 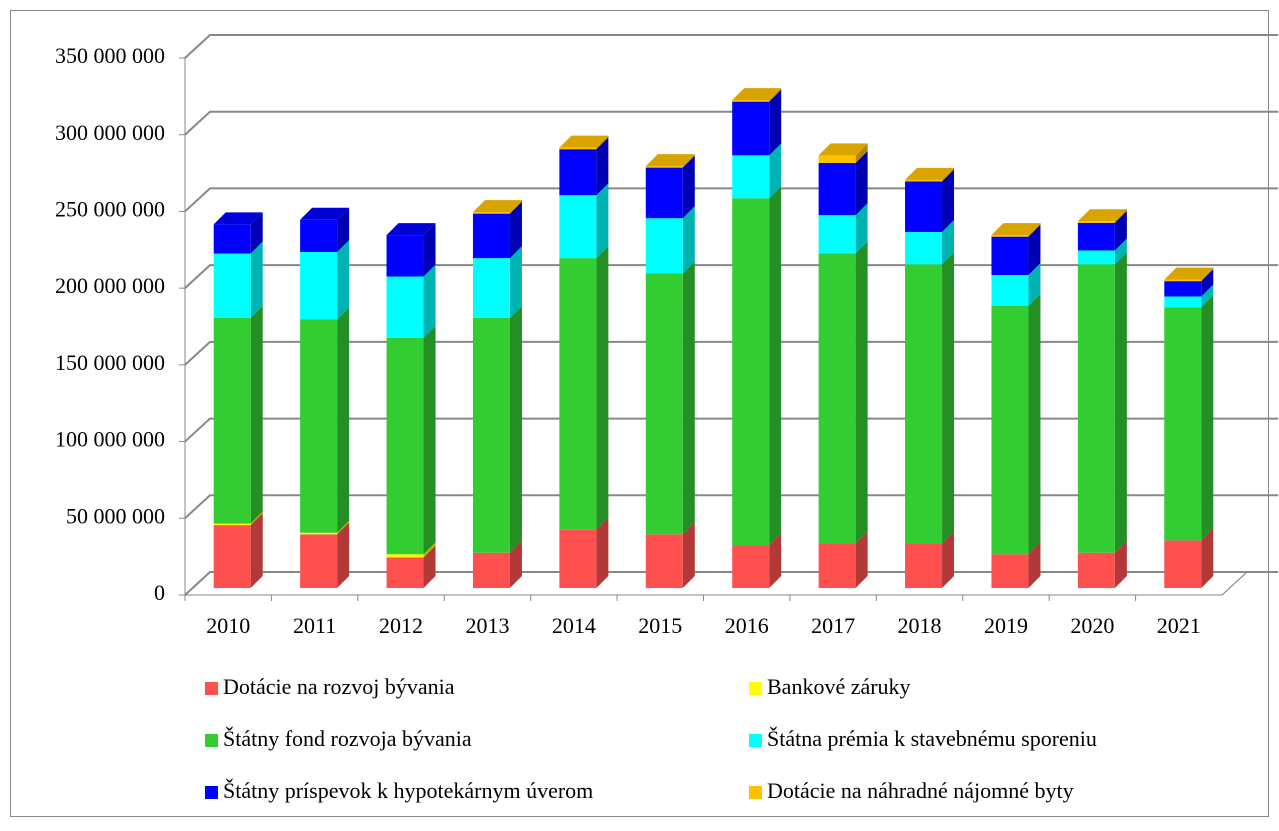 I want to click on legend-label: Štátna prémia k stavebnému sporeniu, so click(x=932, y=738).